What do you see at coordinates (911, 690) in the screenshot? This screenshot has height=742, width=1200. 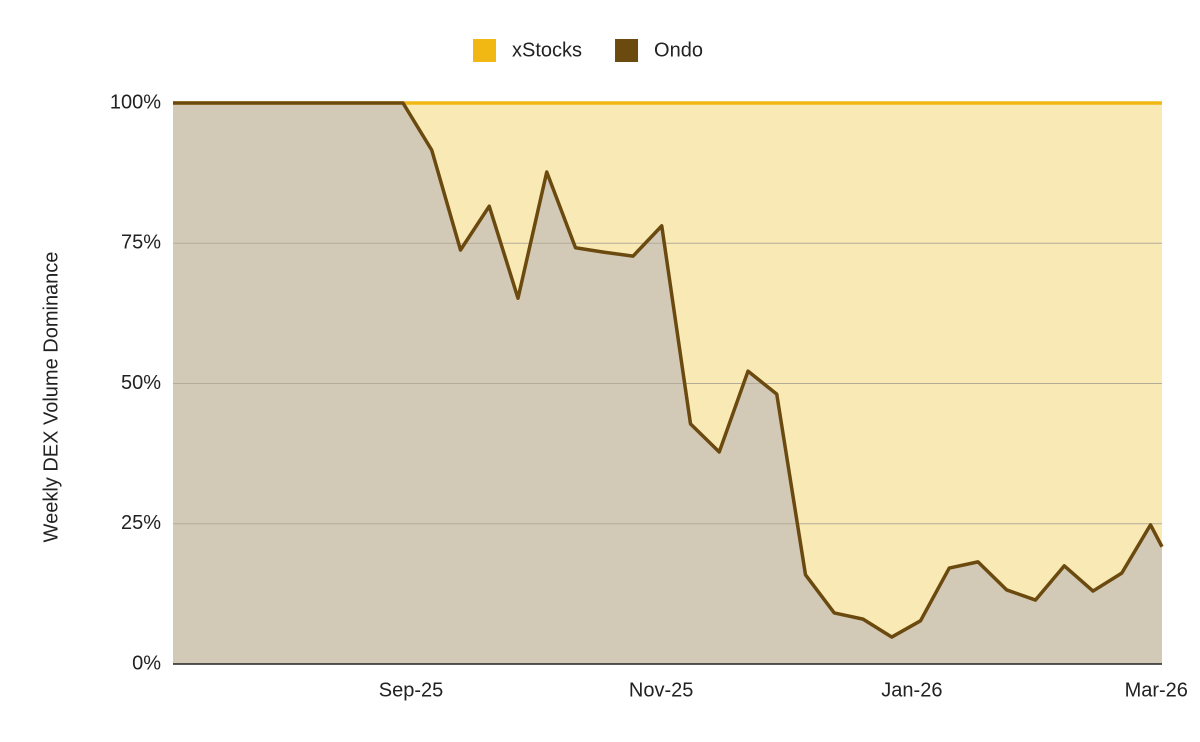 I see `x-tick-label: Jan-26` at bounding box center [911, 690].